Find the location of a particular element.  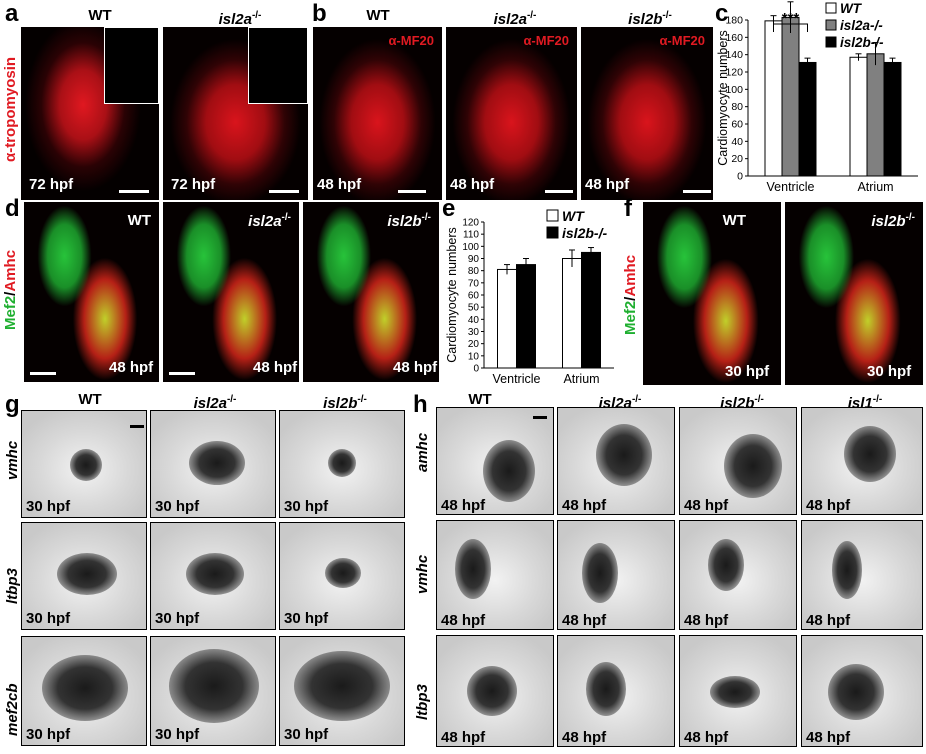

panel-h-image-isl2b-amhc: 48 hpf is located at coordinates (738, 461).